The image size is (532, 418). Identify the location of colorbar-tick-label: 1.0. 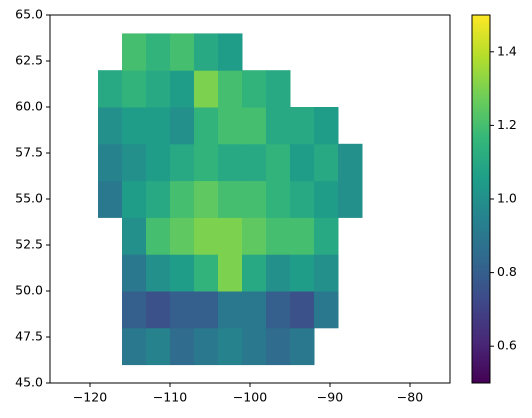
(507, 198).